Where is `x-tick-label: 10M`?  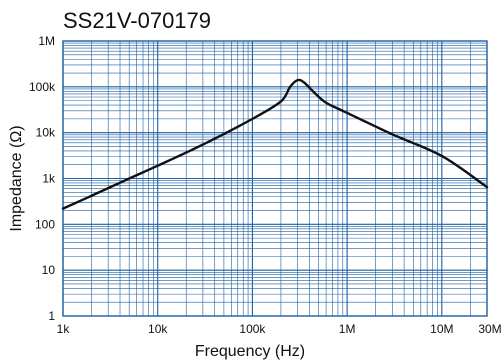 x-tick-label: 10M is located at coordinates (441, 329).